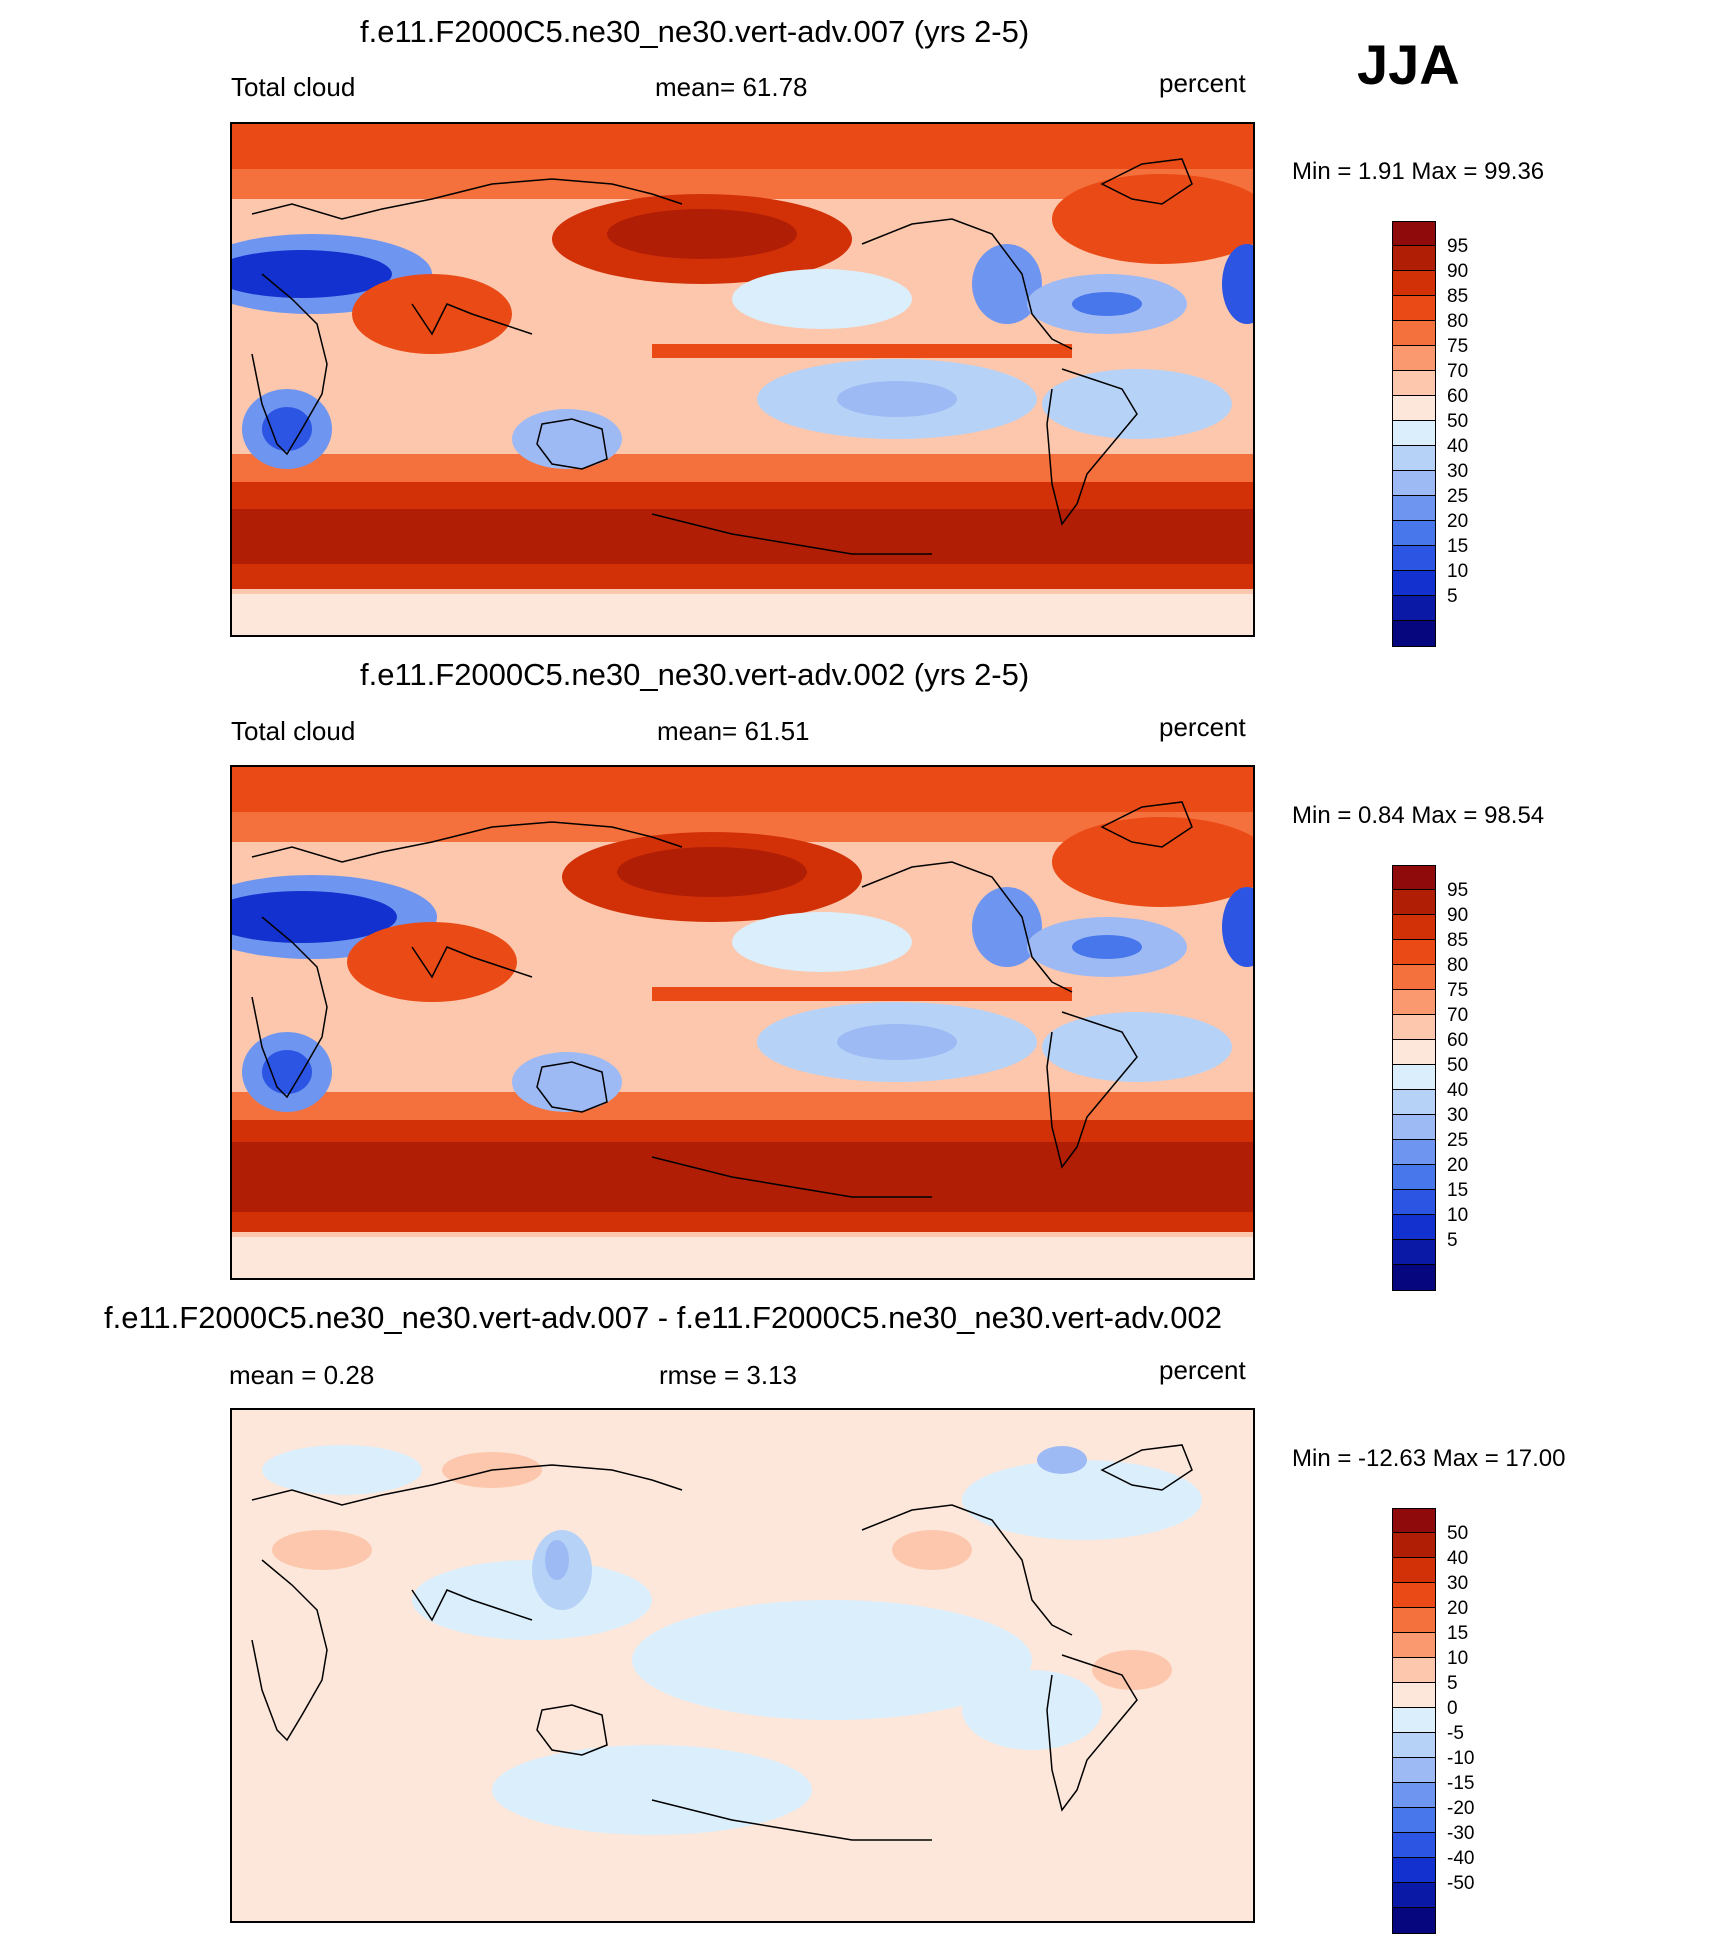  I want to click on panel-2-colorbar-tick: 50, so click(1458, 1065).